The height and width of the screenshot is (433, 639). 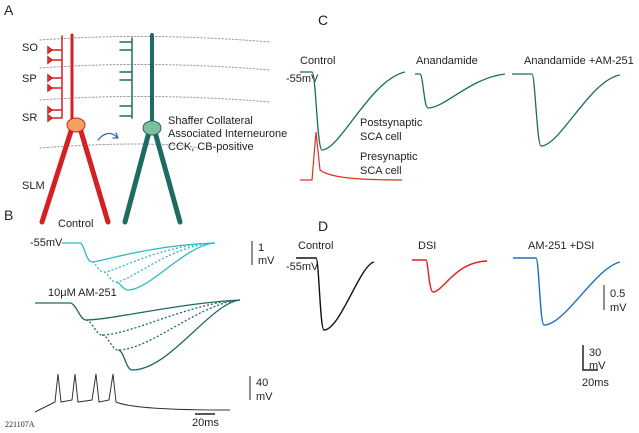 What do you see at coordinates (20, 424) in the screenshot?
I see `cell-id: 221107A` at bounding box center [20, 424].